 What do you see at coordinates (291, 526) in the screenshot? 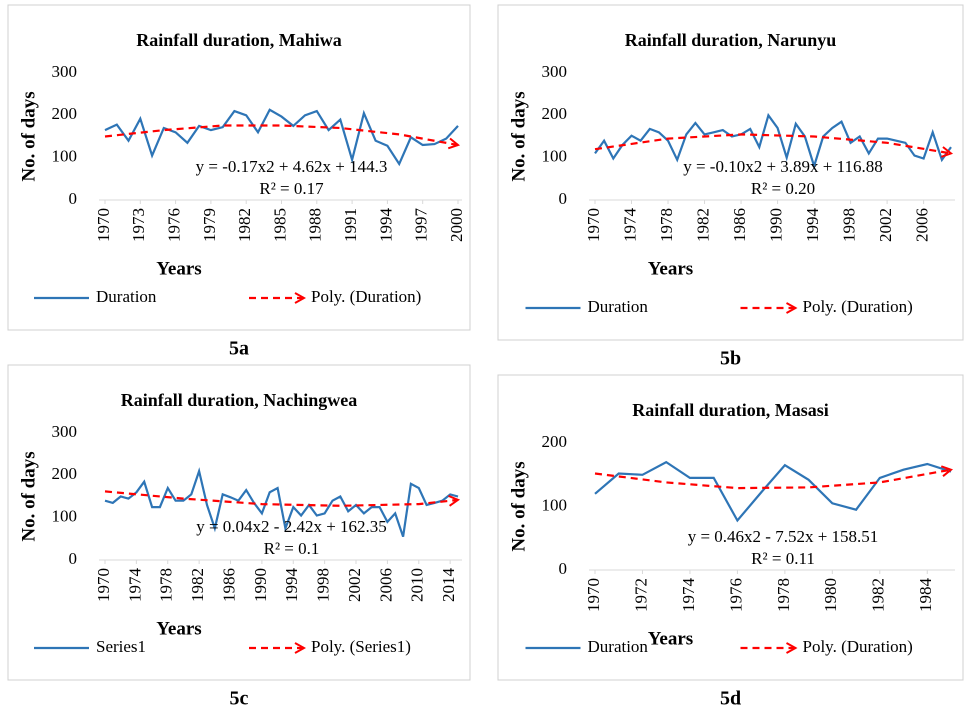
I see `trend-equation: y = 0.04x2 - 2.42x + 162.35` at bounding box center [291, 526].